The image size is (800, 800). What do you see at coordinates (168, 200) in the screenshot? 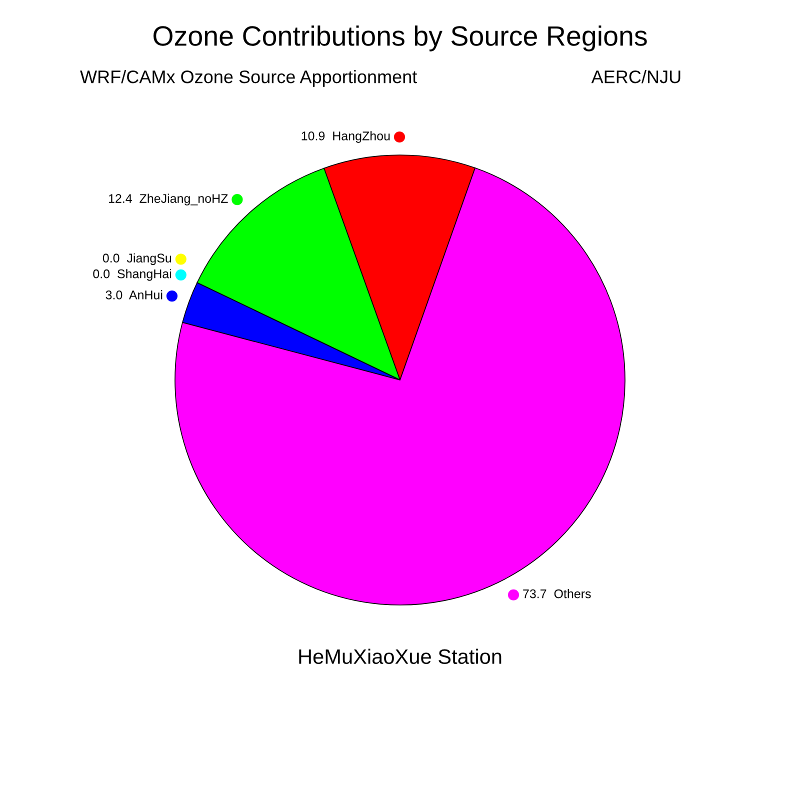
I see `legend-label: 12.4 ZheJiang_noHZ` at bounding box center [168, 200].